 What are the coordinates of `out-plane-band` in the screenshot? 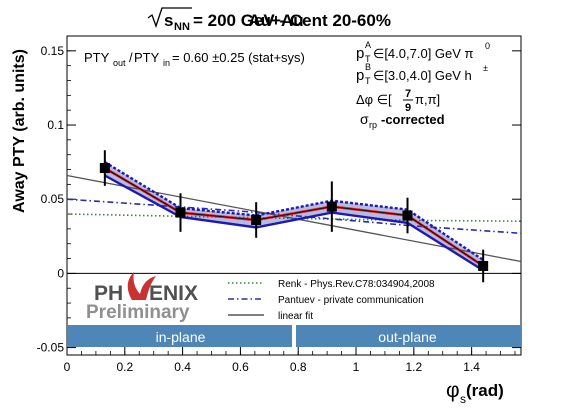 It's located at (408, 336).